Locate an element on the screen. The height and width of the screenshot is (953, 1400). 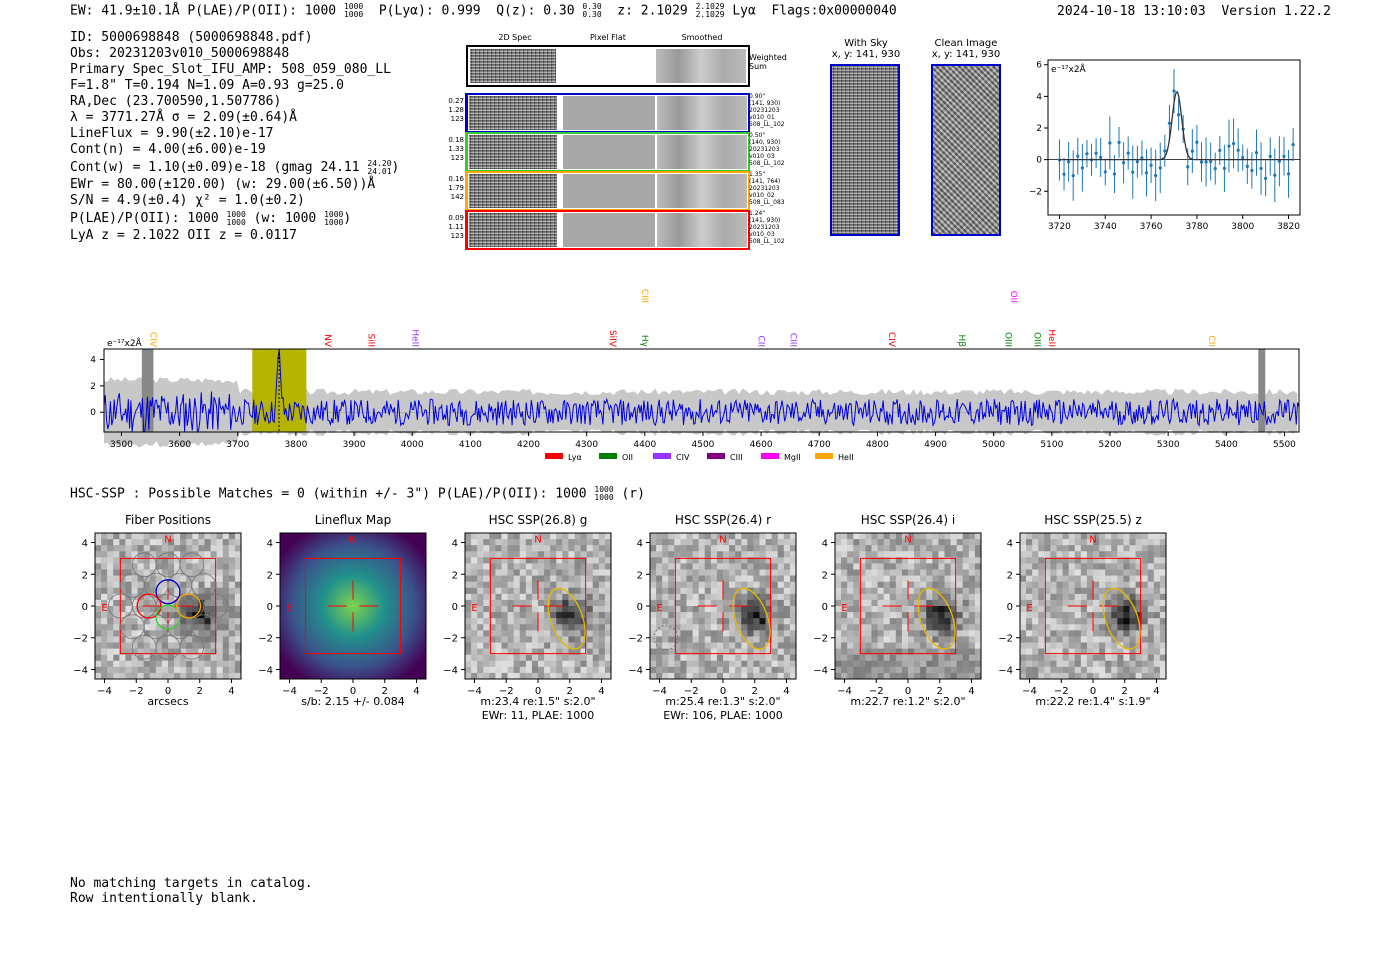
cutout-row-meta: 0.50" (140, 930) 20231203 v010_03 508_LL_102 is located at coordinates (767, 149).